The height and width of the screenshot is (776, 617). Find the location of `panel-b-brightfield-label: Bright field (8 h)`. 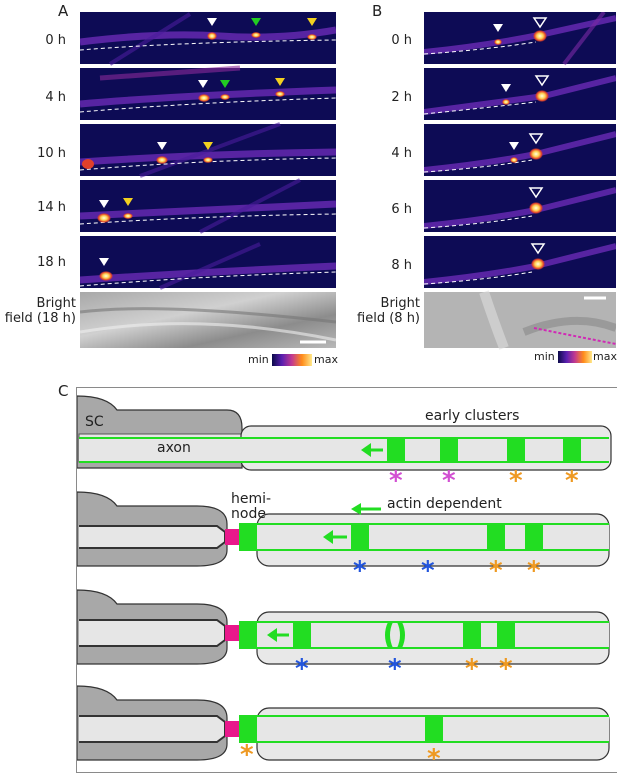

panel-b-brightfield-label: Bright field (8 h) is located at coordinates (385, 311).